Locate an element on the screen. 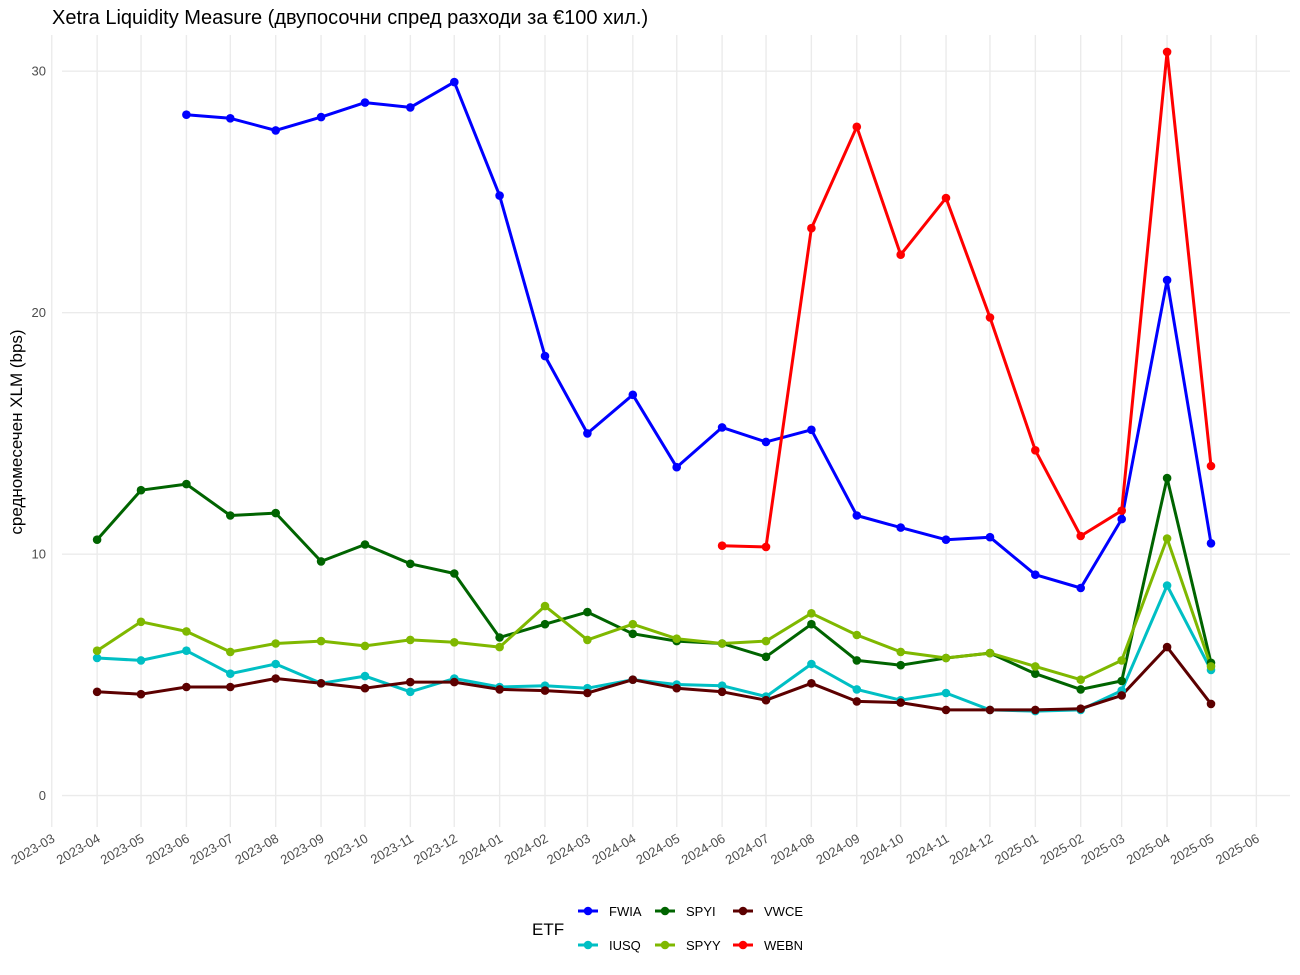 The image size is (1300, 975). series-line-spyy is located at coordinates (654, 609).